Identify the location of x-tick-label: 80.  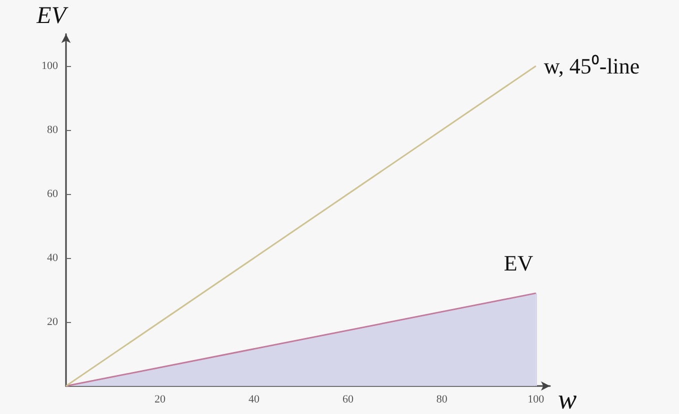
(442, 400).